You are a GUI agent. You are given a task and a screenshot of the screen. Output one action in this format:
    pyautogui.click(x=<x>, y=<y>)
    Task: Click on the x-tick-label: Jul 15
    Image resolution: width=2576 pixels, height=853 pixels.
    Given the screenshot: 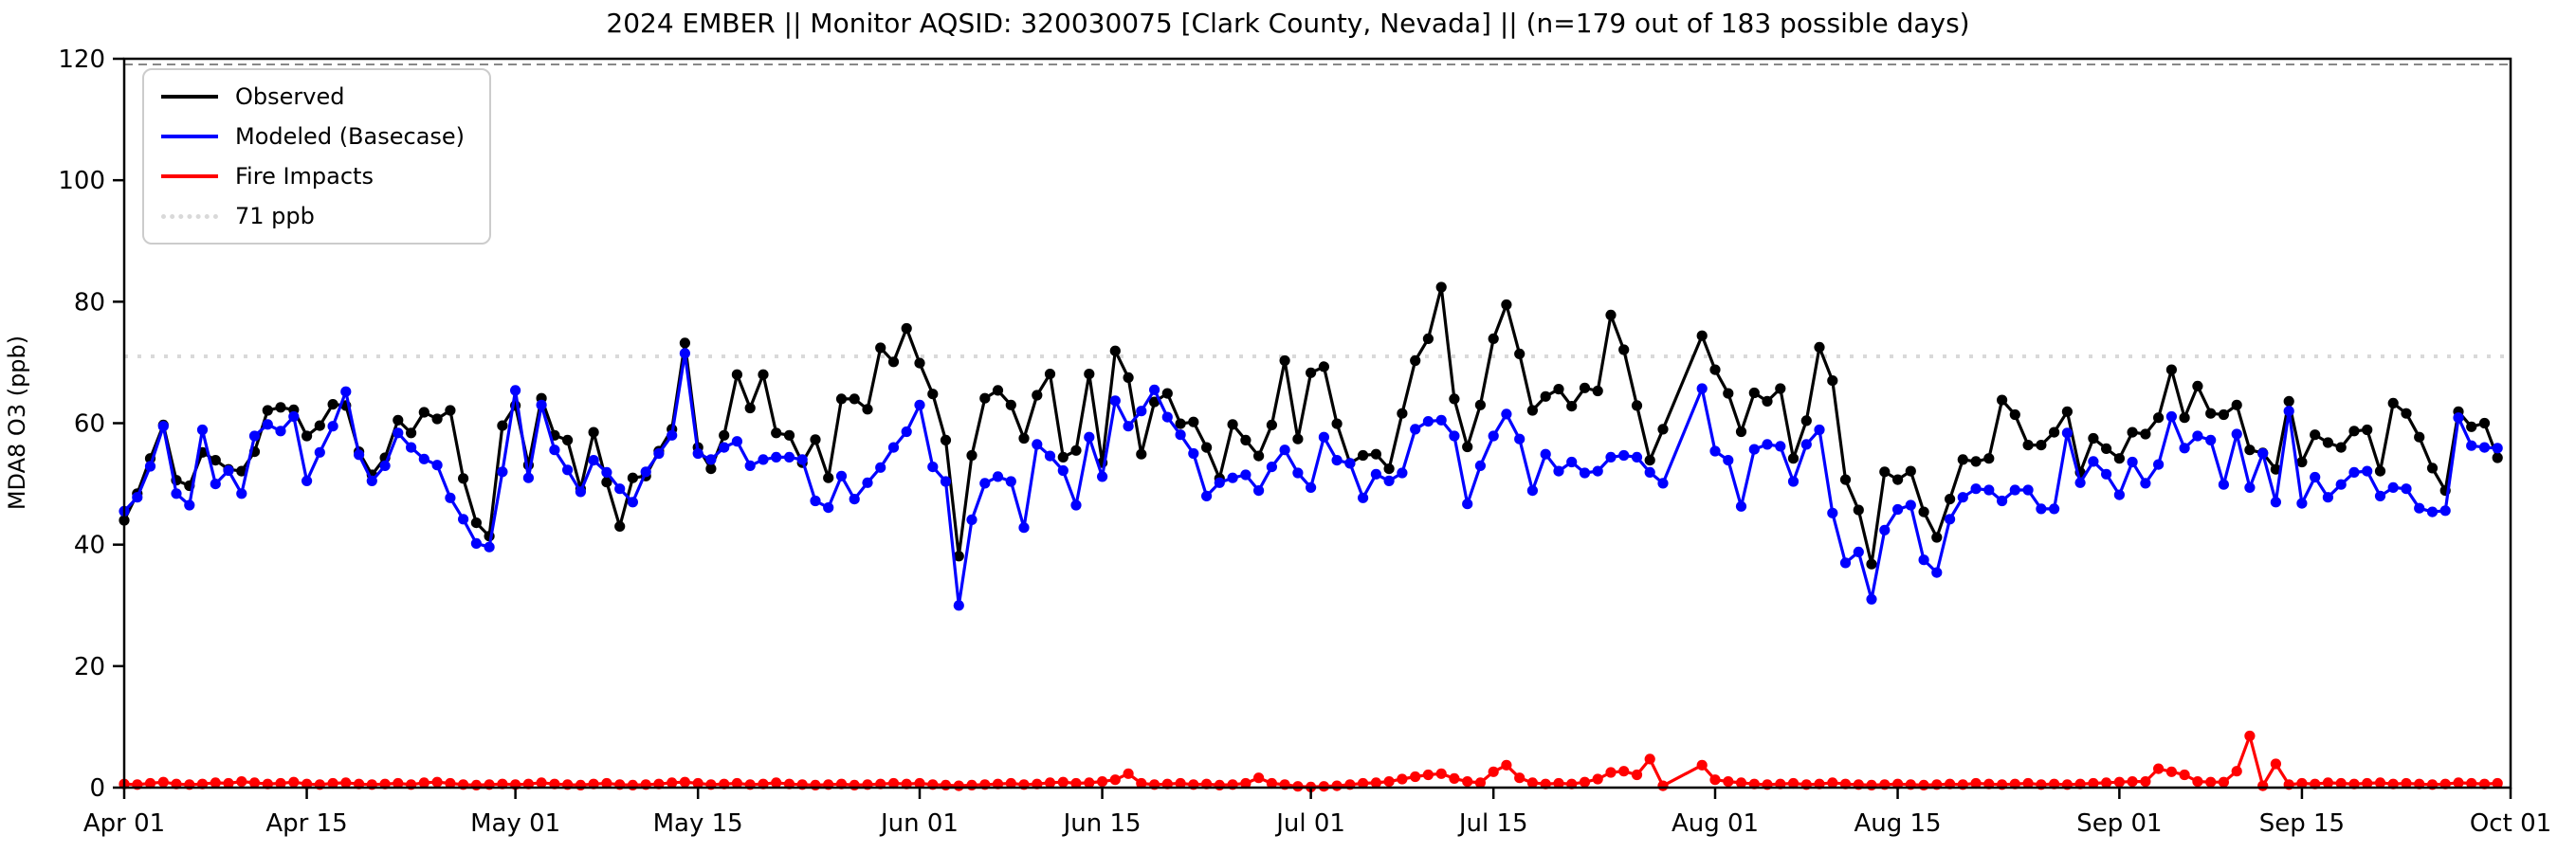 What is the action you would take?
    pyautogui.click(x=1492, y=823)
    